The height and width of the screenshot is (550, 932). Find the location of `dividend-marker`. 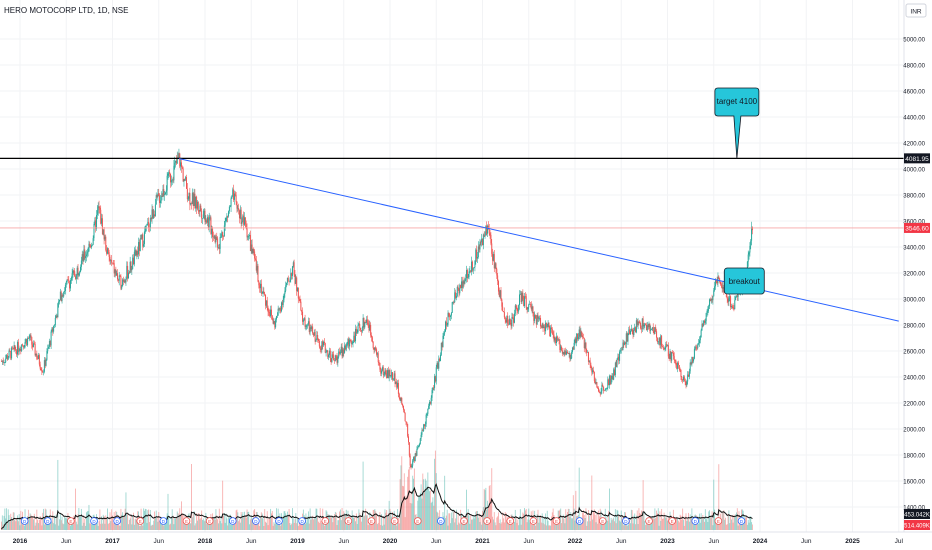

dividend-marker is located at coordinates (163, 521).